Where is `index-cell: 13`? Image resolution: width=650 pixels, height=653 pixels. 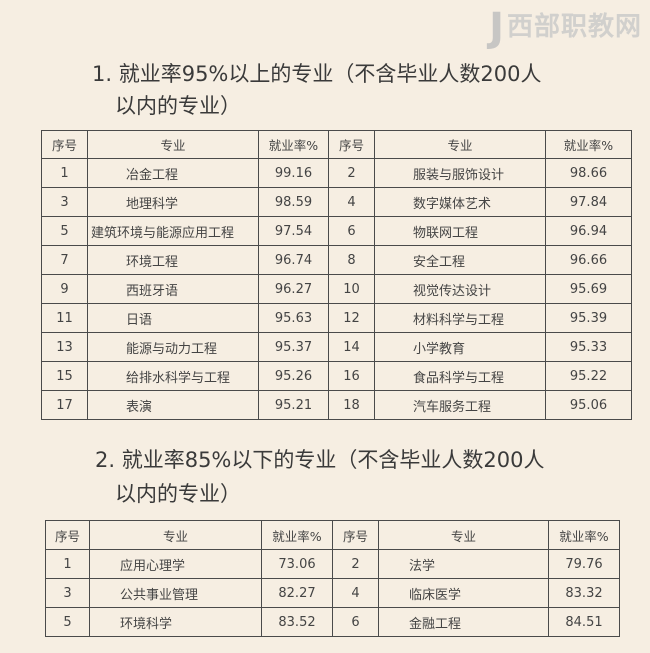 index-cell: 13 is located at coordinates (64, 347).